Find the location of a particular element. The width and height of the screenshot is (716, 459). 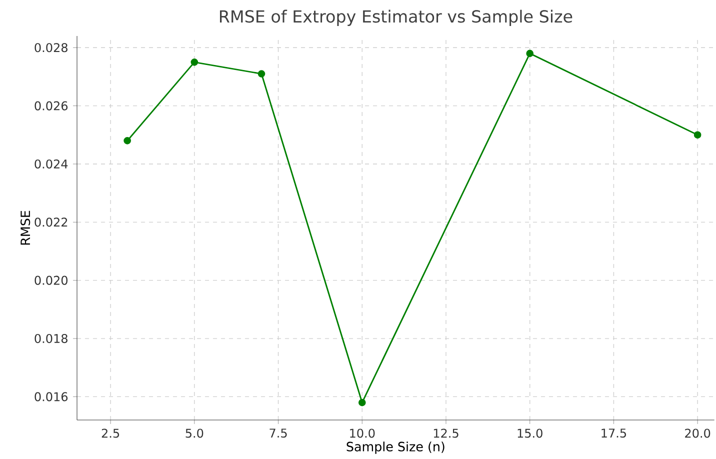

y-tick-label: 0.026 is located at coordinates (51, 105).